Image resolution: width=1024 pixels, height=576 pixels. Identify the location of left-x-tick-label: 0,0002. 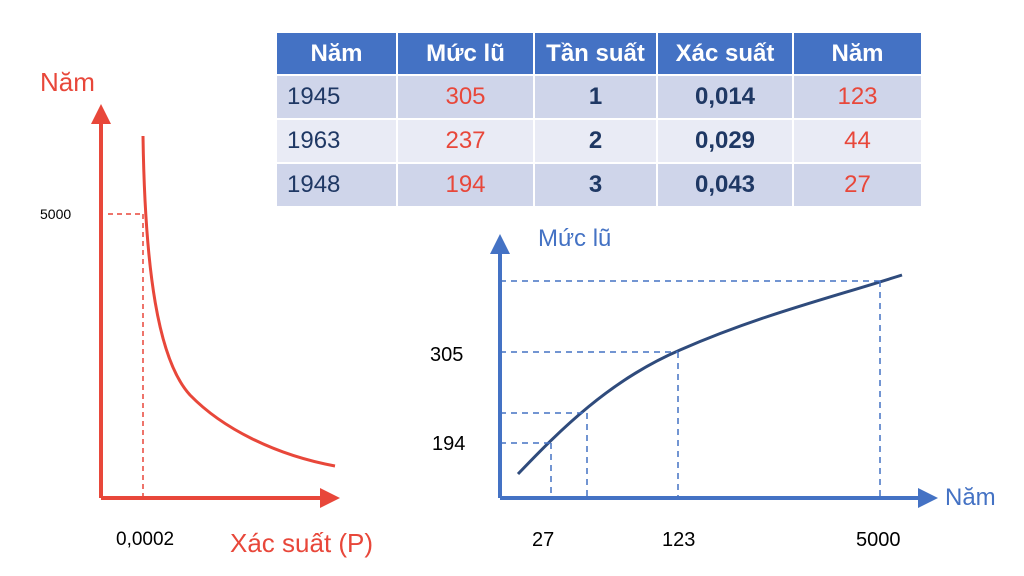
(145, 539).